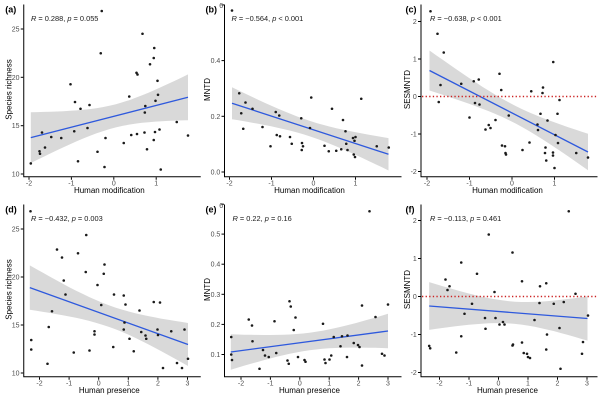 The height and width of the screenshot is (405, 600). Describe the element at coordinates (216, 173) in the screenshot. I see `svg-text: 0.0` at that location.